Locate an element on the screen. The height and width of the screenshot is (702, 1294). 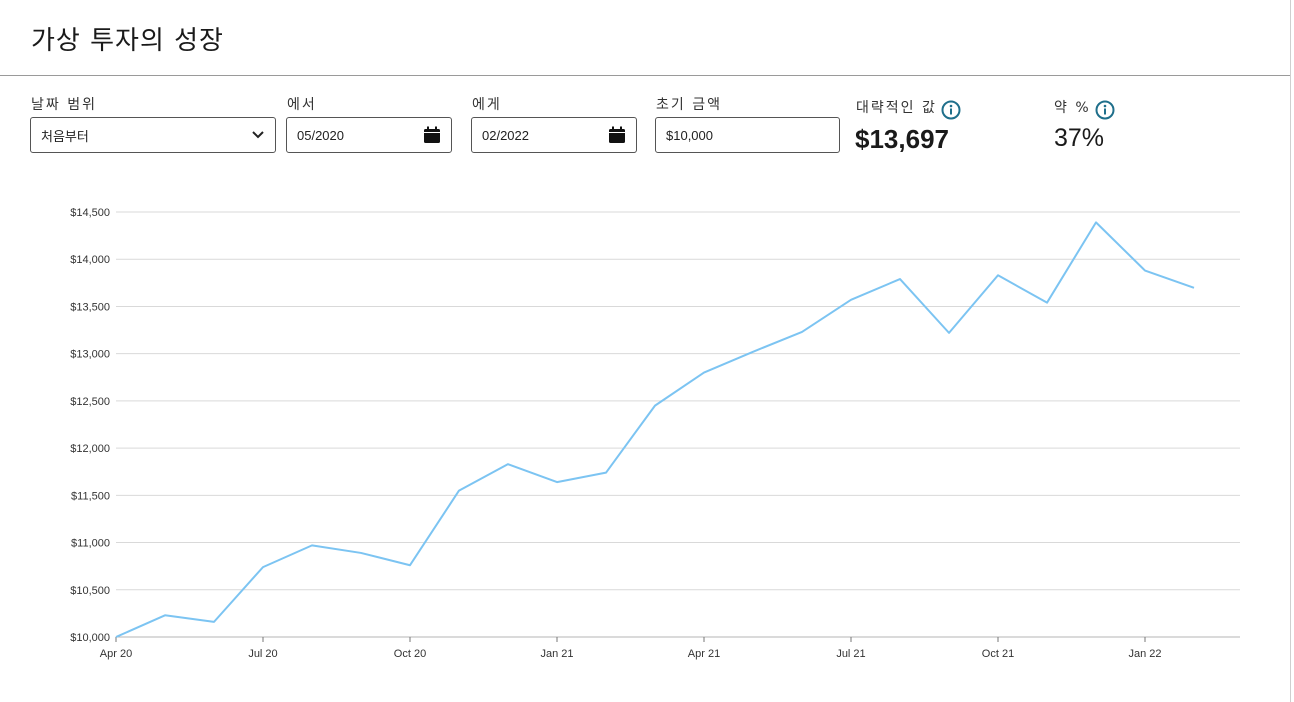
x-tick-label: Jul 21 is located at coordinates (850, 654).